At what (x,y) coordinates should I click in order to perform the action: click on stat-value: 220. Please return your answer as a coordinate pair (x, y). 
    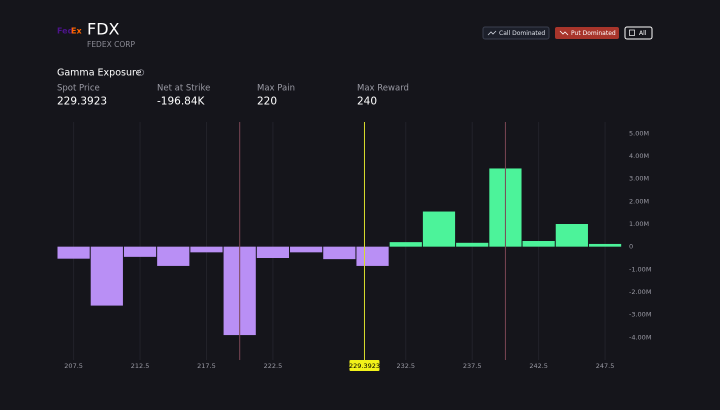
    Looking at the image, I should click on (267, 102).